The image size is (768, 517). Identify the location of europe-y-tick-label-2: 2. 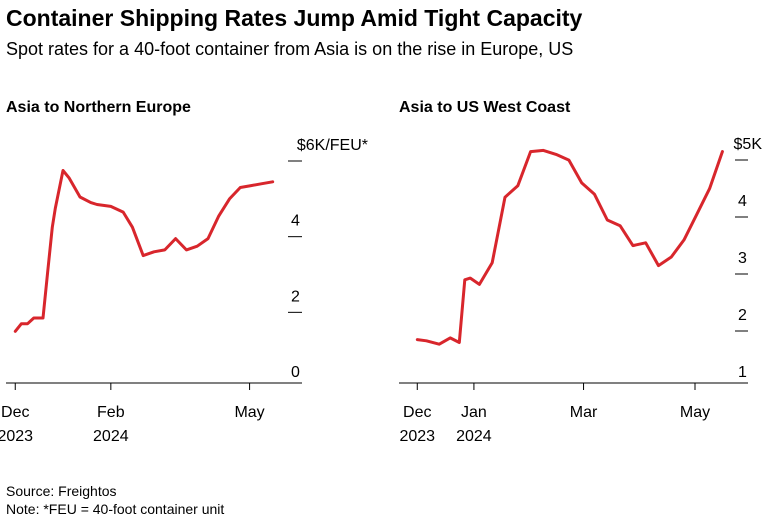
(295, 296).